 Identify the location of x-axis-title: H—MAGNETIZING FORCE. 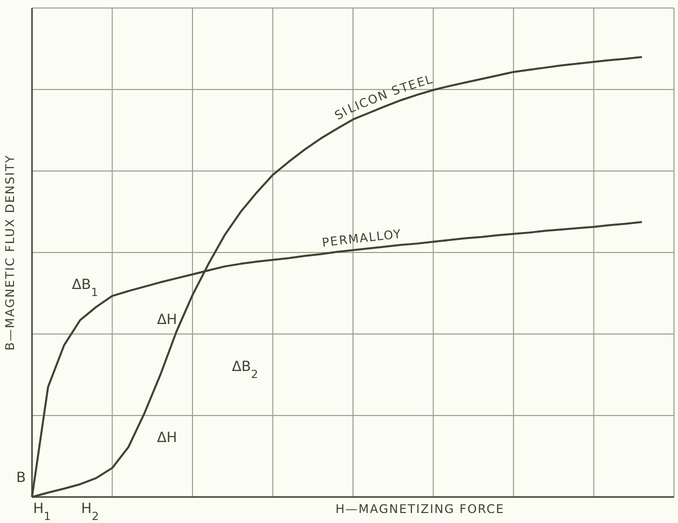
(420, 509).